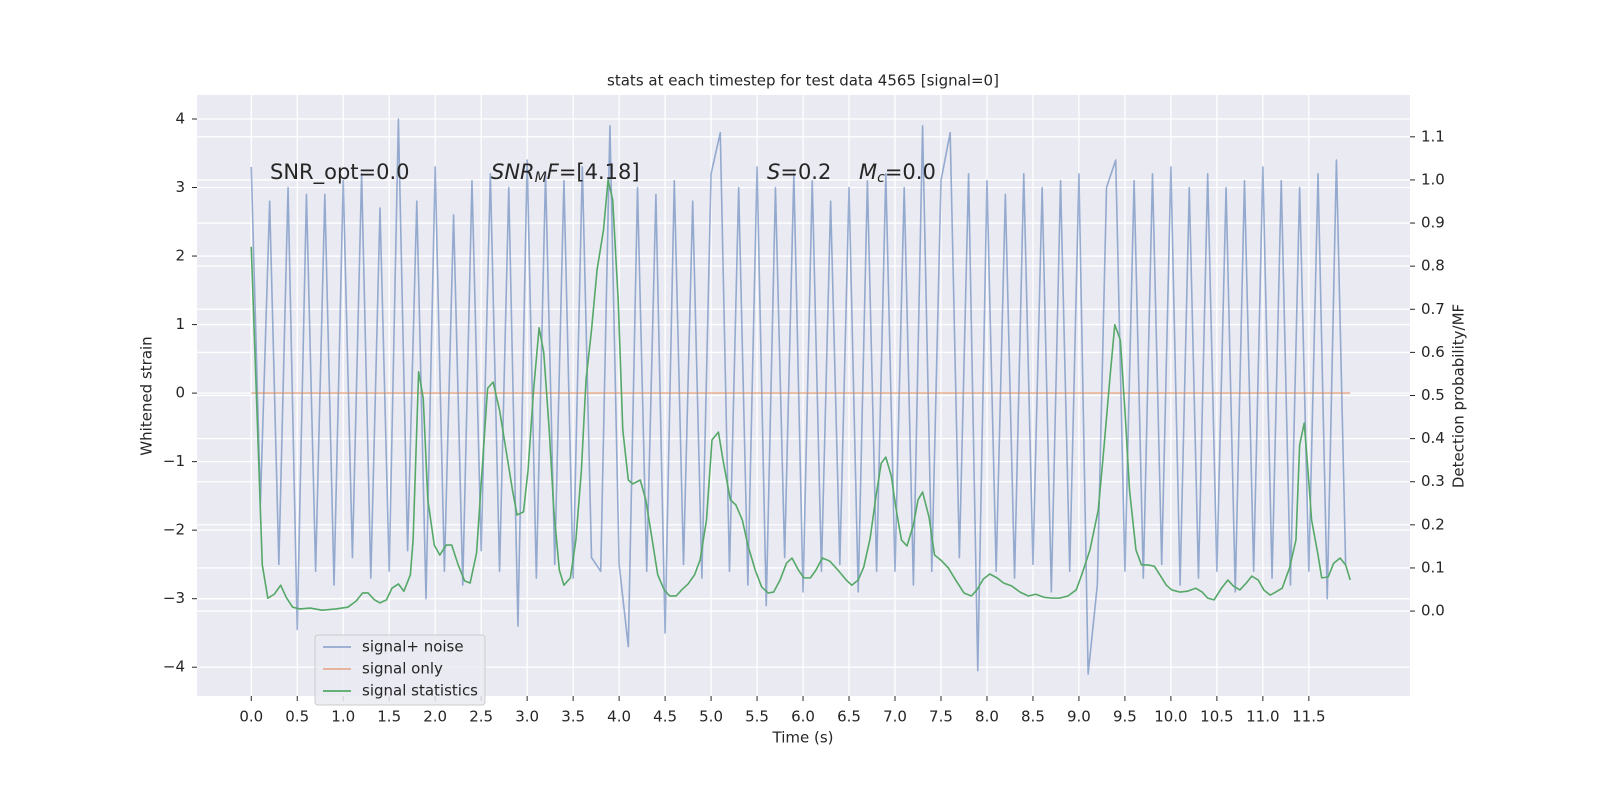  Describe the element at coordinates (941, 717) in the screenshot. I see `x-tick-label: 7.5` at that location.